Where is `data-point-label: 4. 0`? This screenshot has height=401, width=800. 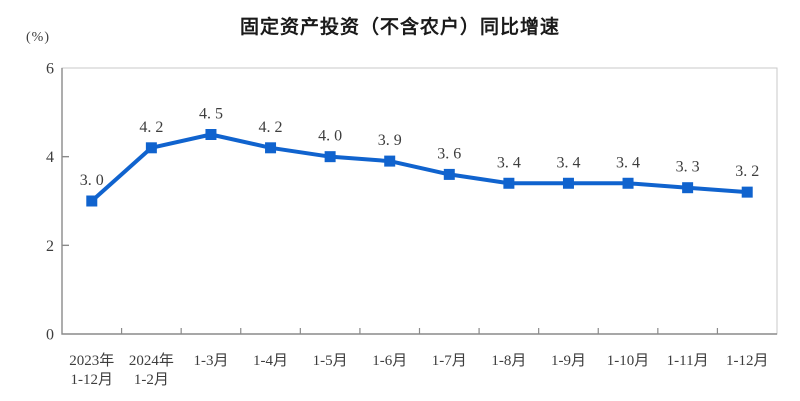 data-point-label: 4. 0 is located at coordinates (330, 136).